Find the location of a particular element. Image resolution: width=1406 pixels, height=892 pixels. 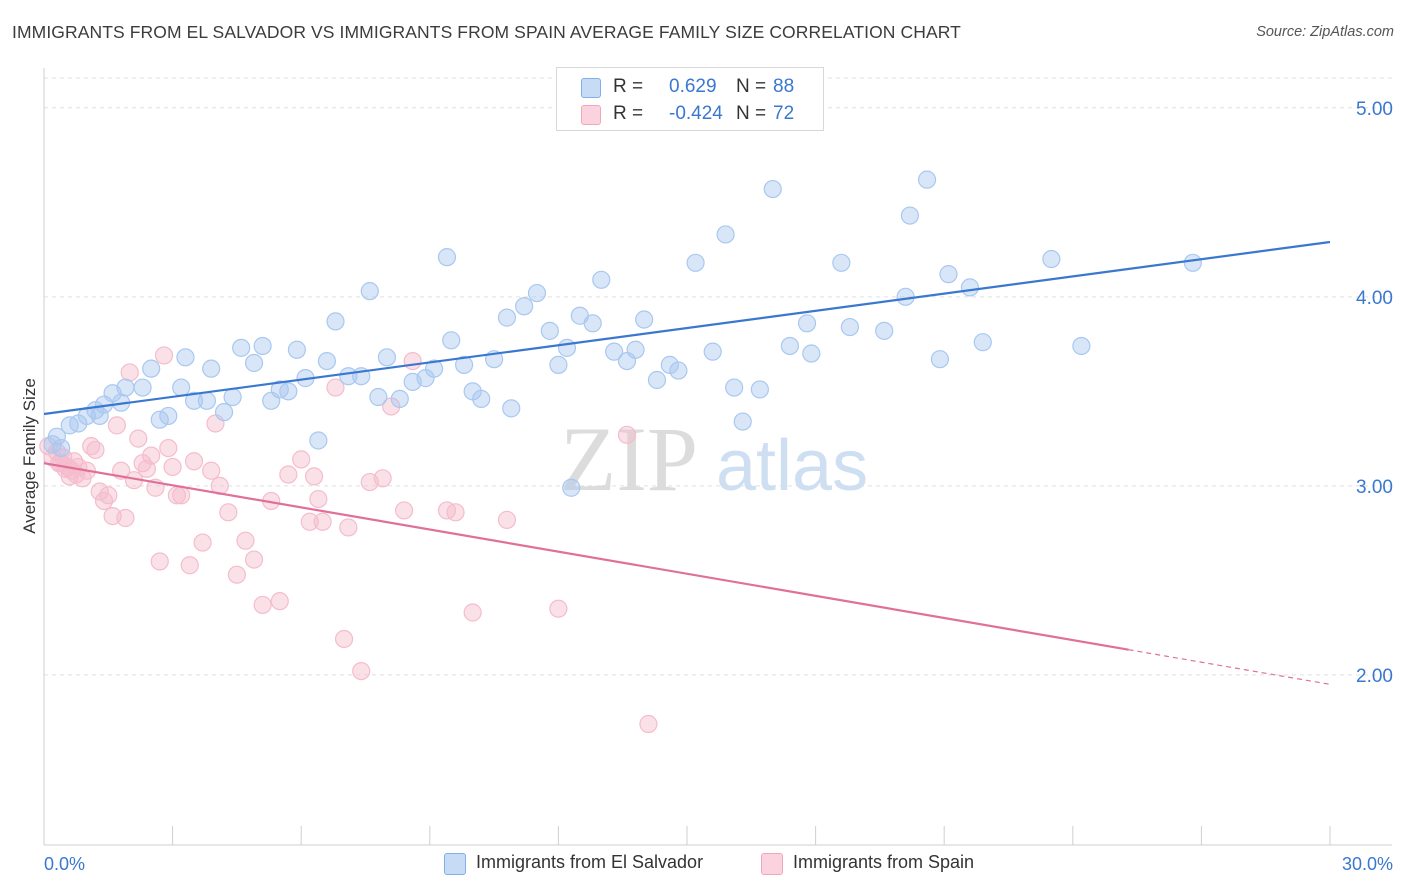

legend-swatch-spain is located at coordinates (591, 115).